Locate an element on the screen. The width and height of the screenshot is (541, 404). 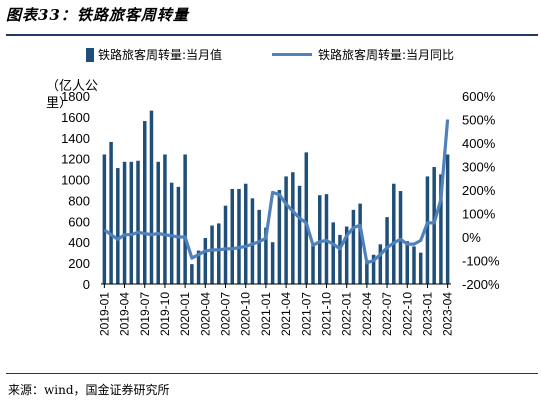
legend-swatch-line is located at coordinates (292, 54).